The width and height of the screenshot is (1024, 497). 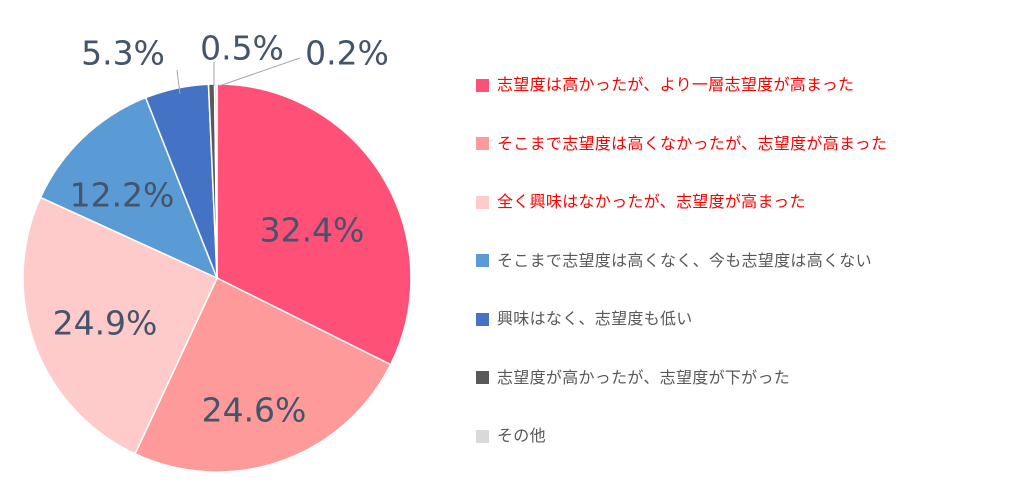 What do you see at coordinates (242, 48) in the screenshot?
I see `data-label-6: 0.5%` at bounding box center [242, 48].